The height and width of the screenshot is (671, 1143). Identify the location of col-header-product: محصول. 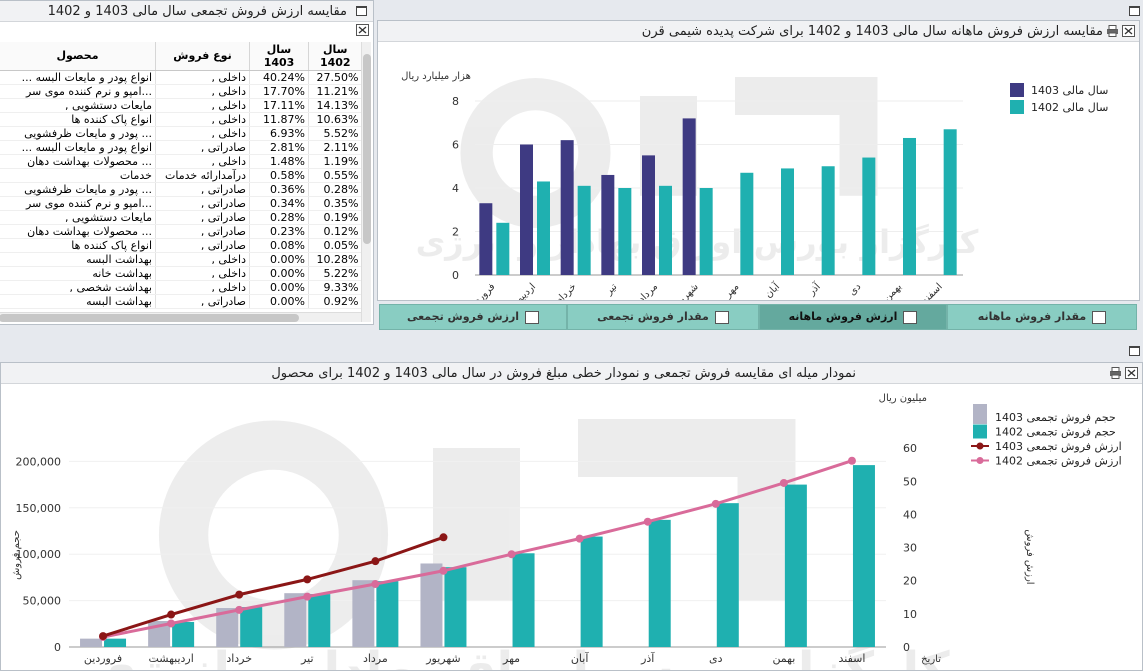
(78, 56).